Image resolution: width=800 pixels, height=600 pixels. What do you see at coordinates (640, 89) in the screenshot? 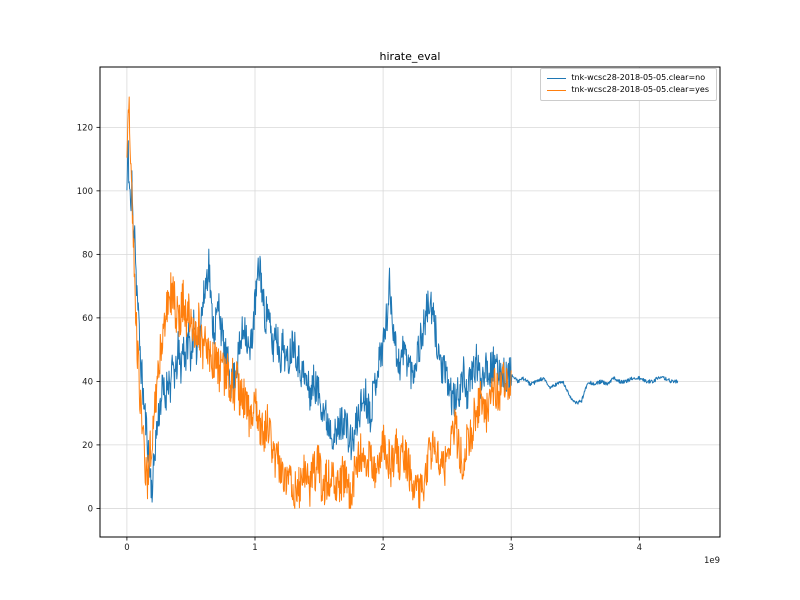
I see `legend-label: tnk-wcsc28-2018-05-05.clear=yes` at bounding box center [640, 89].